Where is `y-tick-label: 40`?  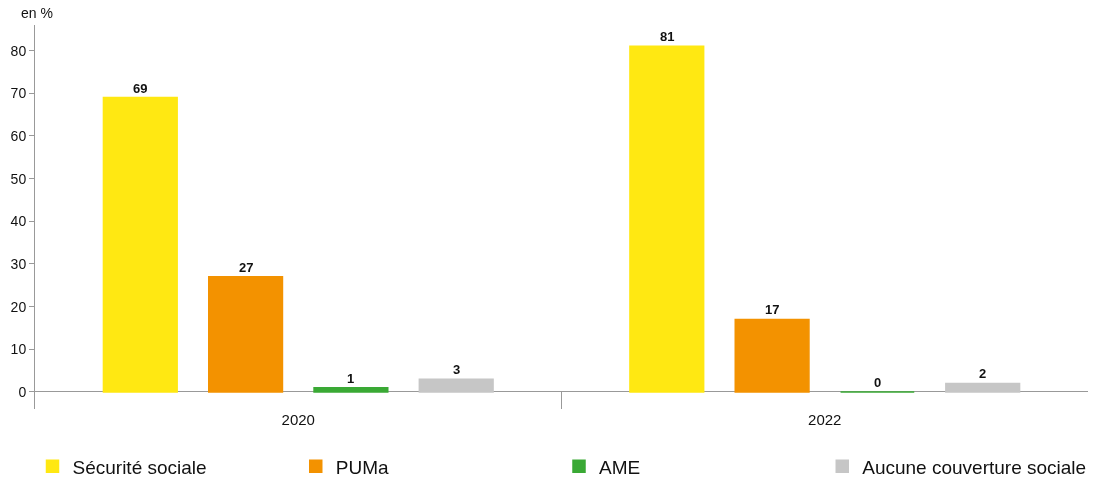 y-tick-label: 40 is located at coordinates (18, 221).